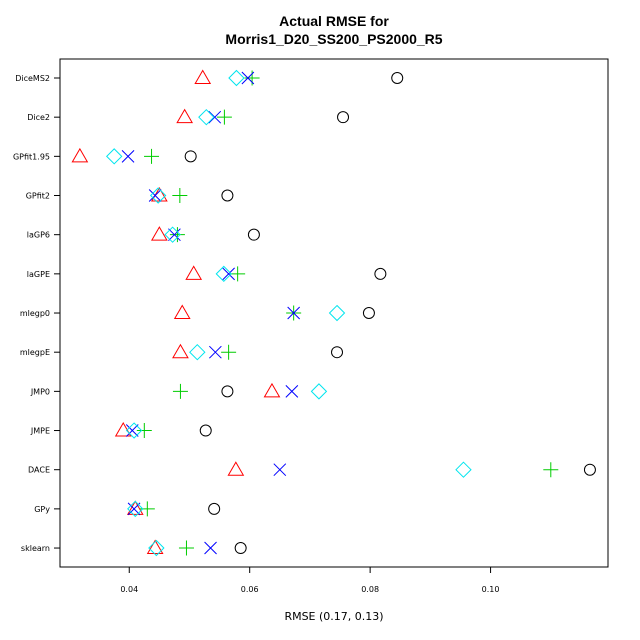 The height and width of the screenshot is (640, 640). Describe the element at coordinates (333, 39) in the screenshot. I see `chart-title-line2: Morris1_D20_SS200_PS2000_R5` at that location.